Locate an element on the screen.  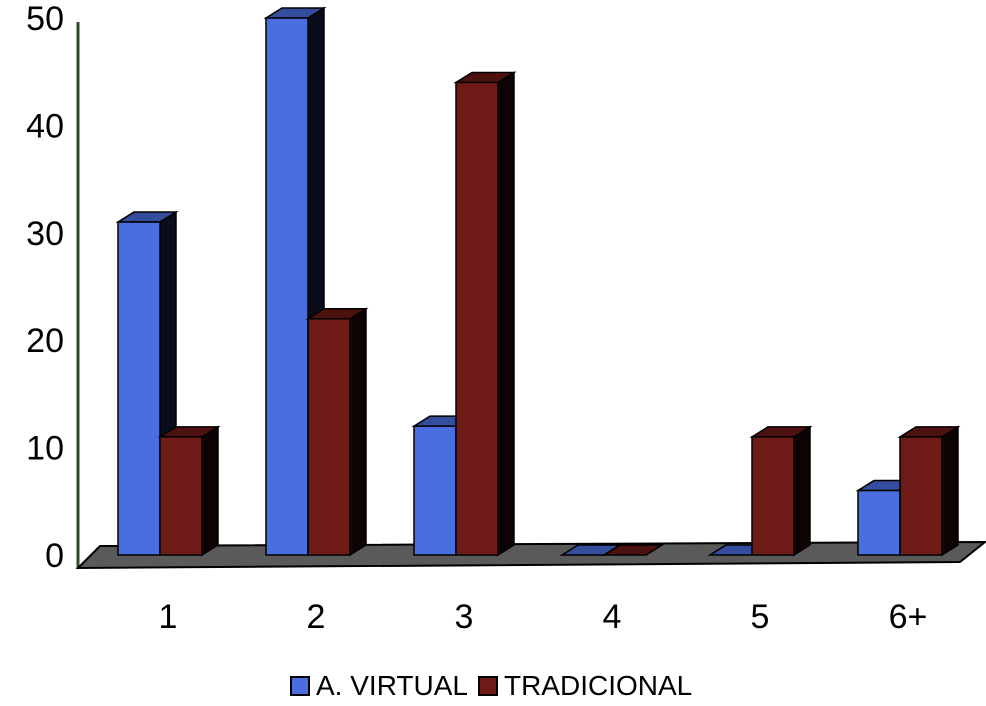
chart-legend: A. VIRTUAL TRADICIONAL is located at coordinates (496, 686).